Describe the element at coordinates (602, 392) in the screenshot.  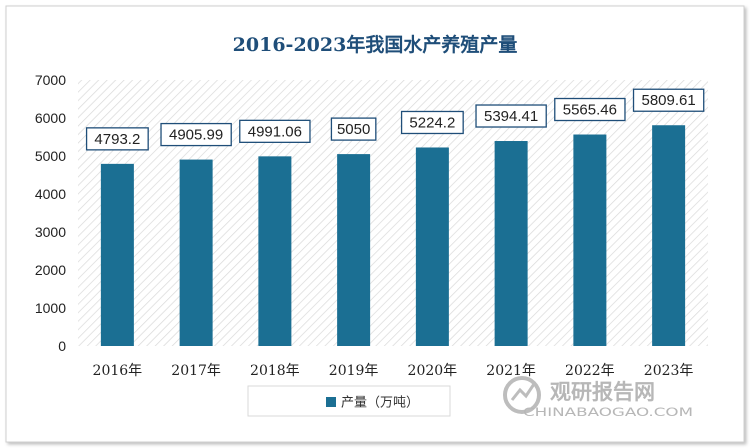
I see `watermark-text: 观研报告网` at that location.